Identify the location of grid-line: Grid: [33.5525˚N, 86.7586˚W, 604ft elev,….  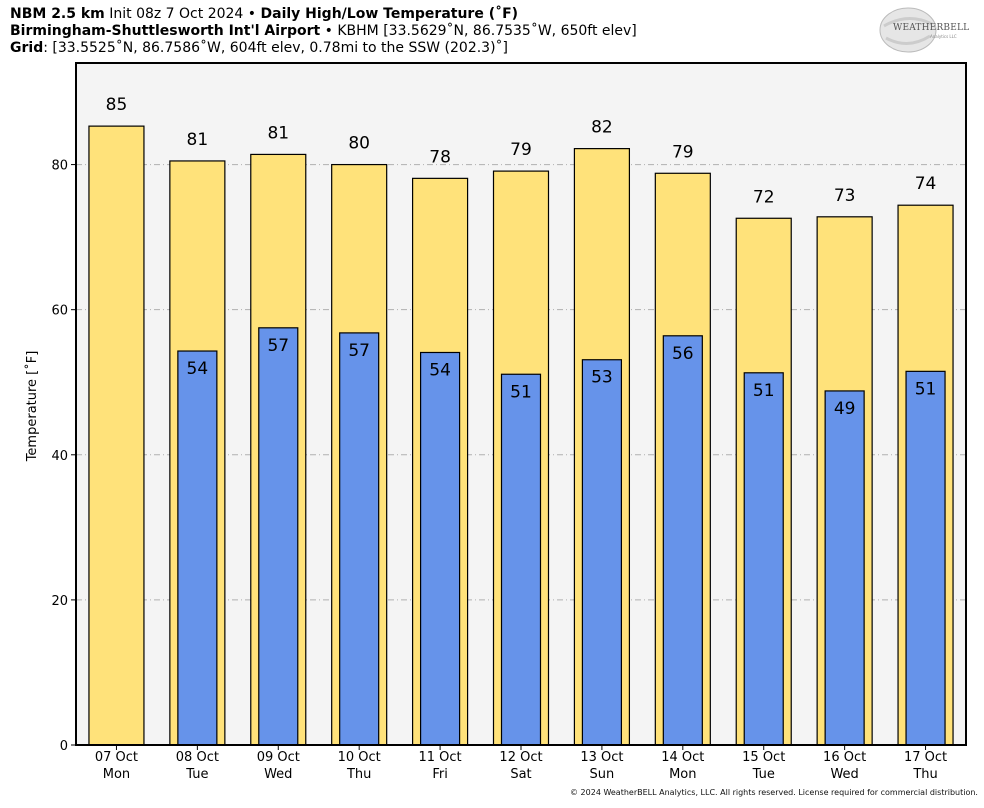
(259, 48).